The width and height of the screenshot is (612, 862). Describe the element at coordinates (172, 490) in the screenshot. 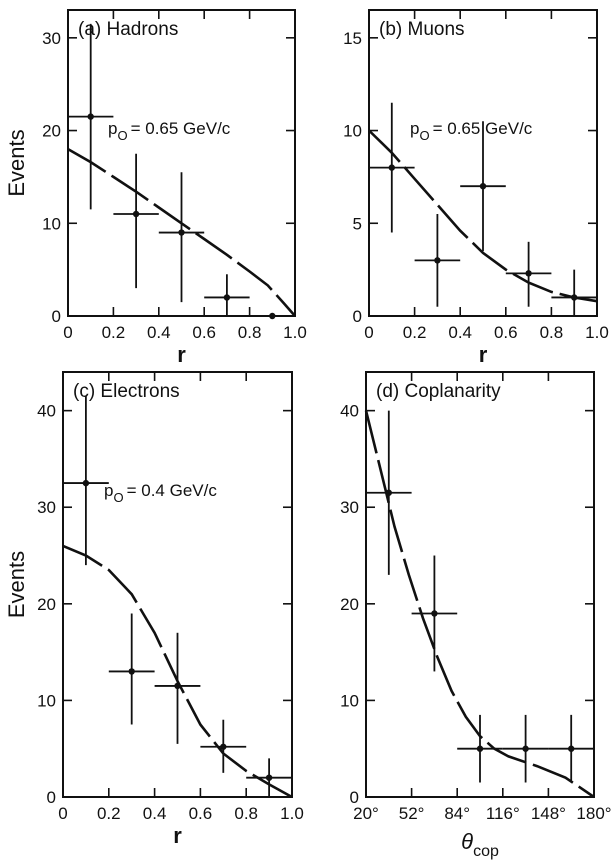

I see `annotation-value: = 0.4 GeV/c` at that location.